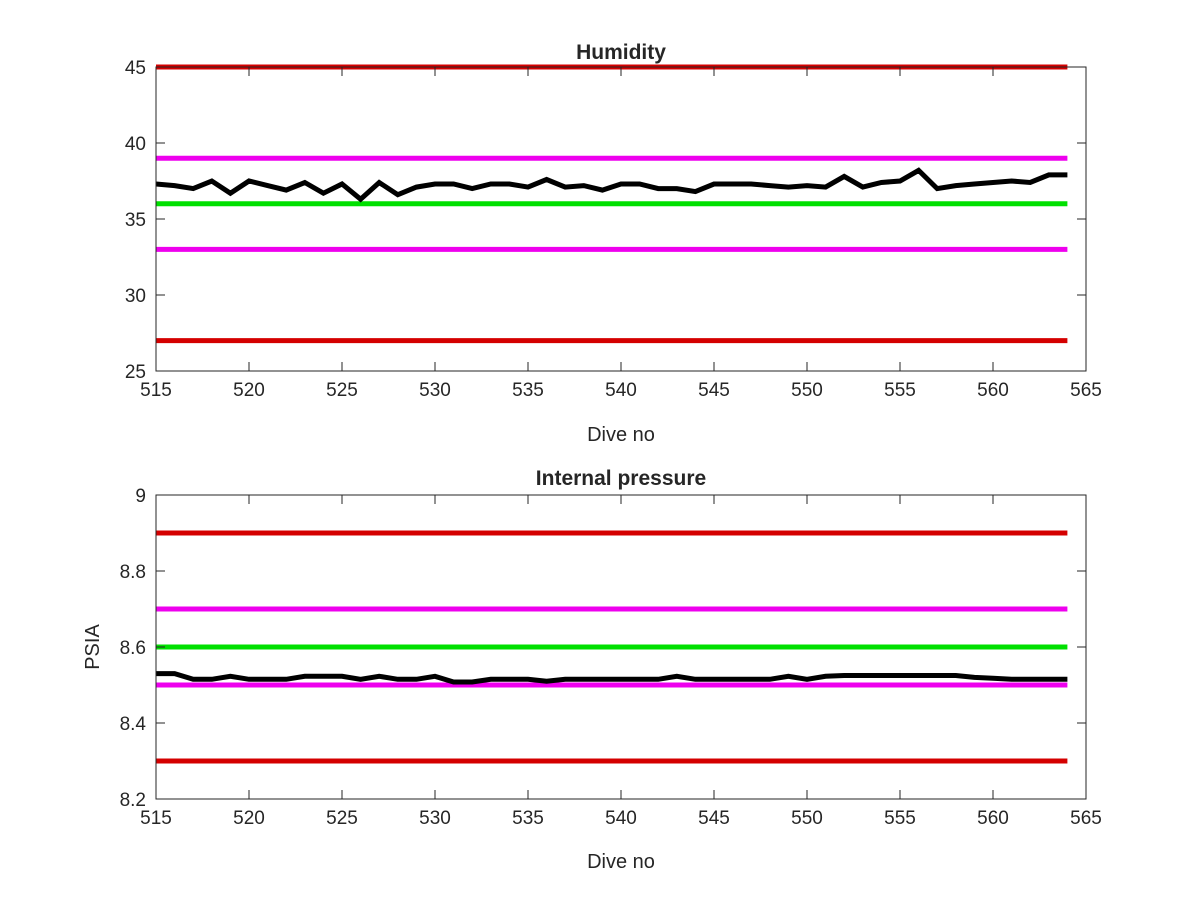 The height and width of the screenshot is (900, 1200). What do you see at coordinates (156, 390) in the screenshot?
I see `humidity-x-tick-label: 515` at bounding box center [156, 390].